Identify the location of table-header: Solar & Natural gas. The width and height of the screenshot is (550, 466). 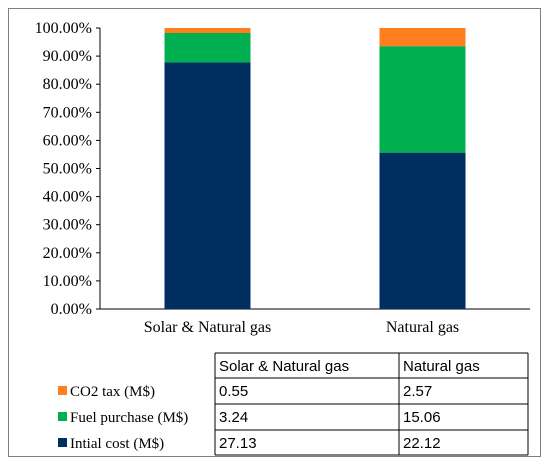
(284, 366).